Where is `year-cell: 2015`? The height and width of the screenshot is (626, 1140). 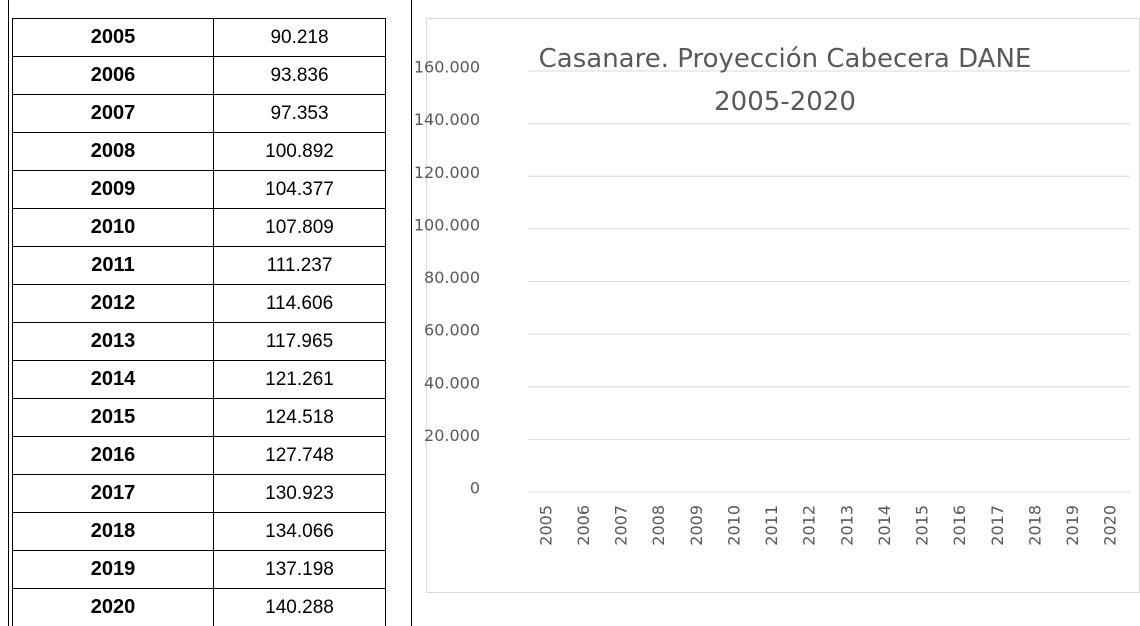 year-cell: 2015 is located at coordinates (113, 417).